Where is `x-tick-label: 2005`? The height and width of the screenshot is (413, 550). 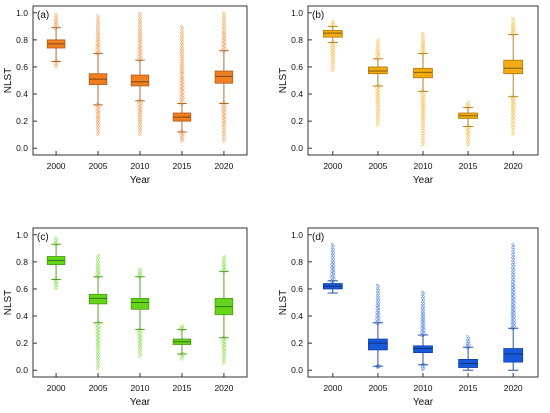
x-tick-label: 2005 is located at coordinates (377, 388).